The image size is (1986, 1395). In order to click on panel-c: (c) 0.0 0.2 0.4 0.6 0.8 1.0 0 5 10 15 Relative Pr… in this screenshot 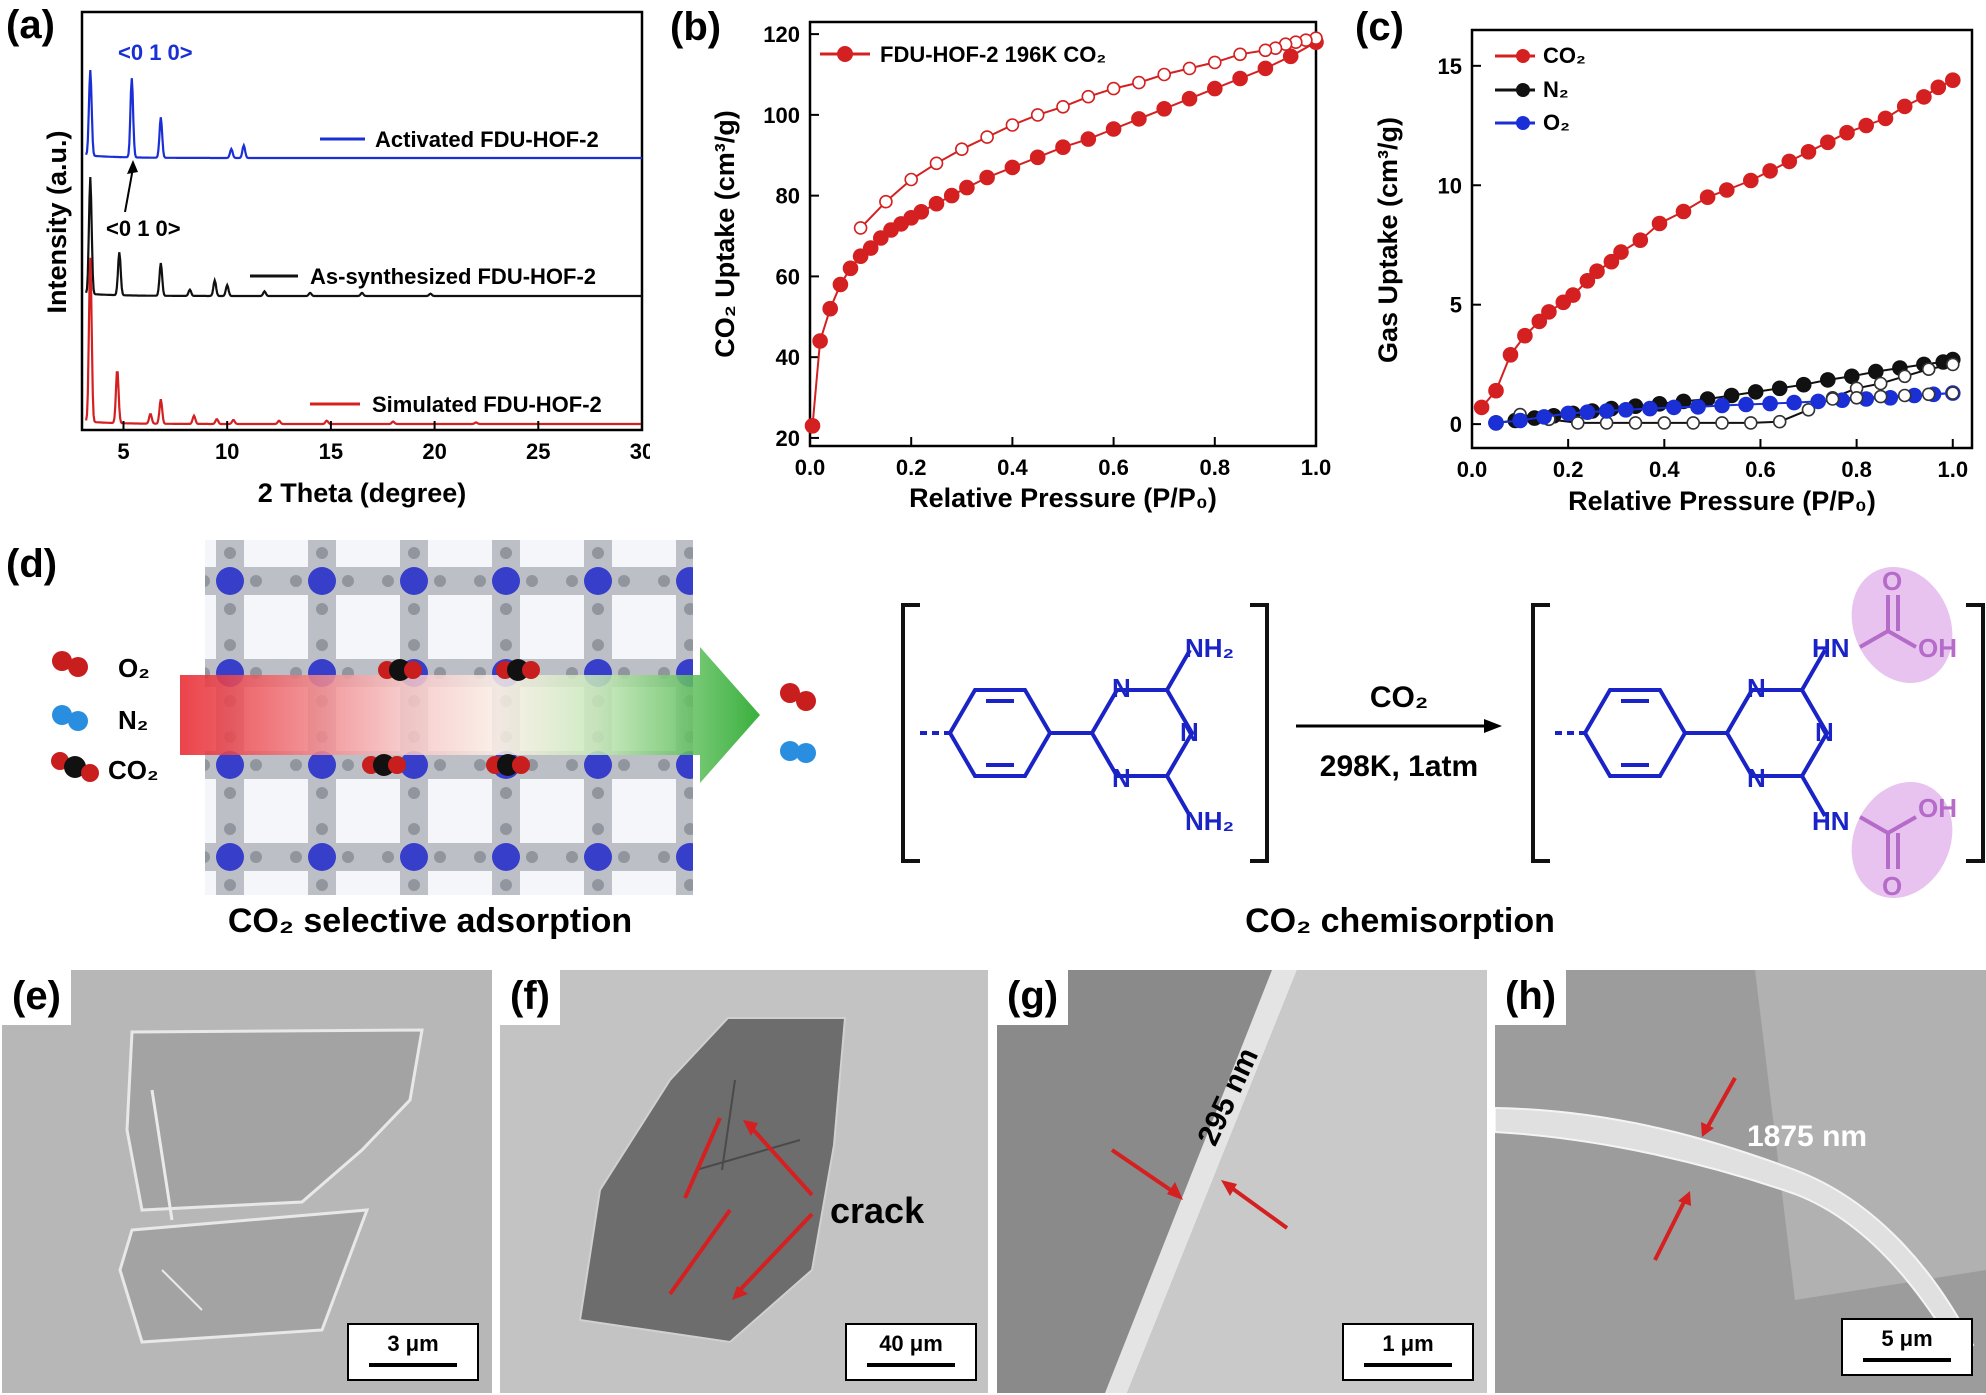, I will do `click(1665, 265)`.